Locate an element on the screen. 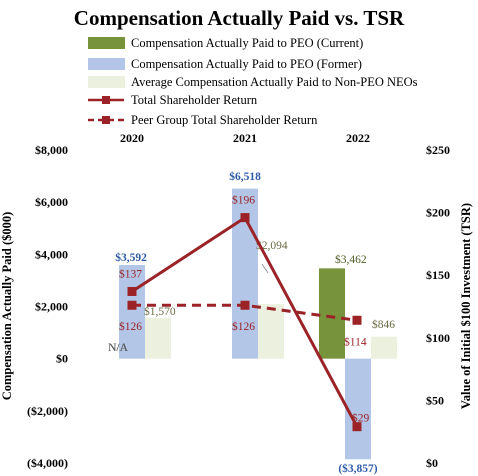 This screenshot has height=476, width=478. right-tick-label: $250 is located at coordinates (438, 150).